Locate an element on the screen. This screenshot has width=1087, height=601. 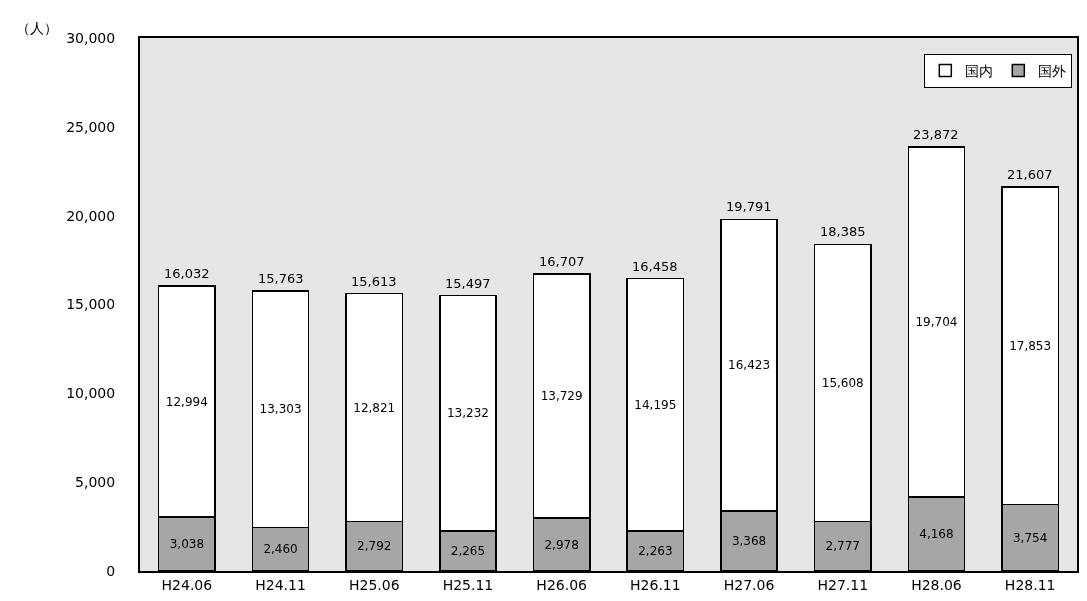
x-tick-label: H27.11 is located at coordinates (843, 584).